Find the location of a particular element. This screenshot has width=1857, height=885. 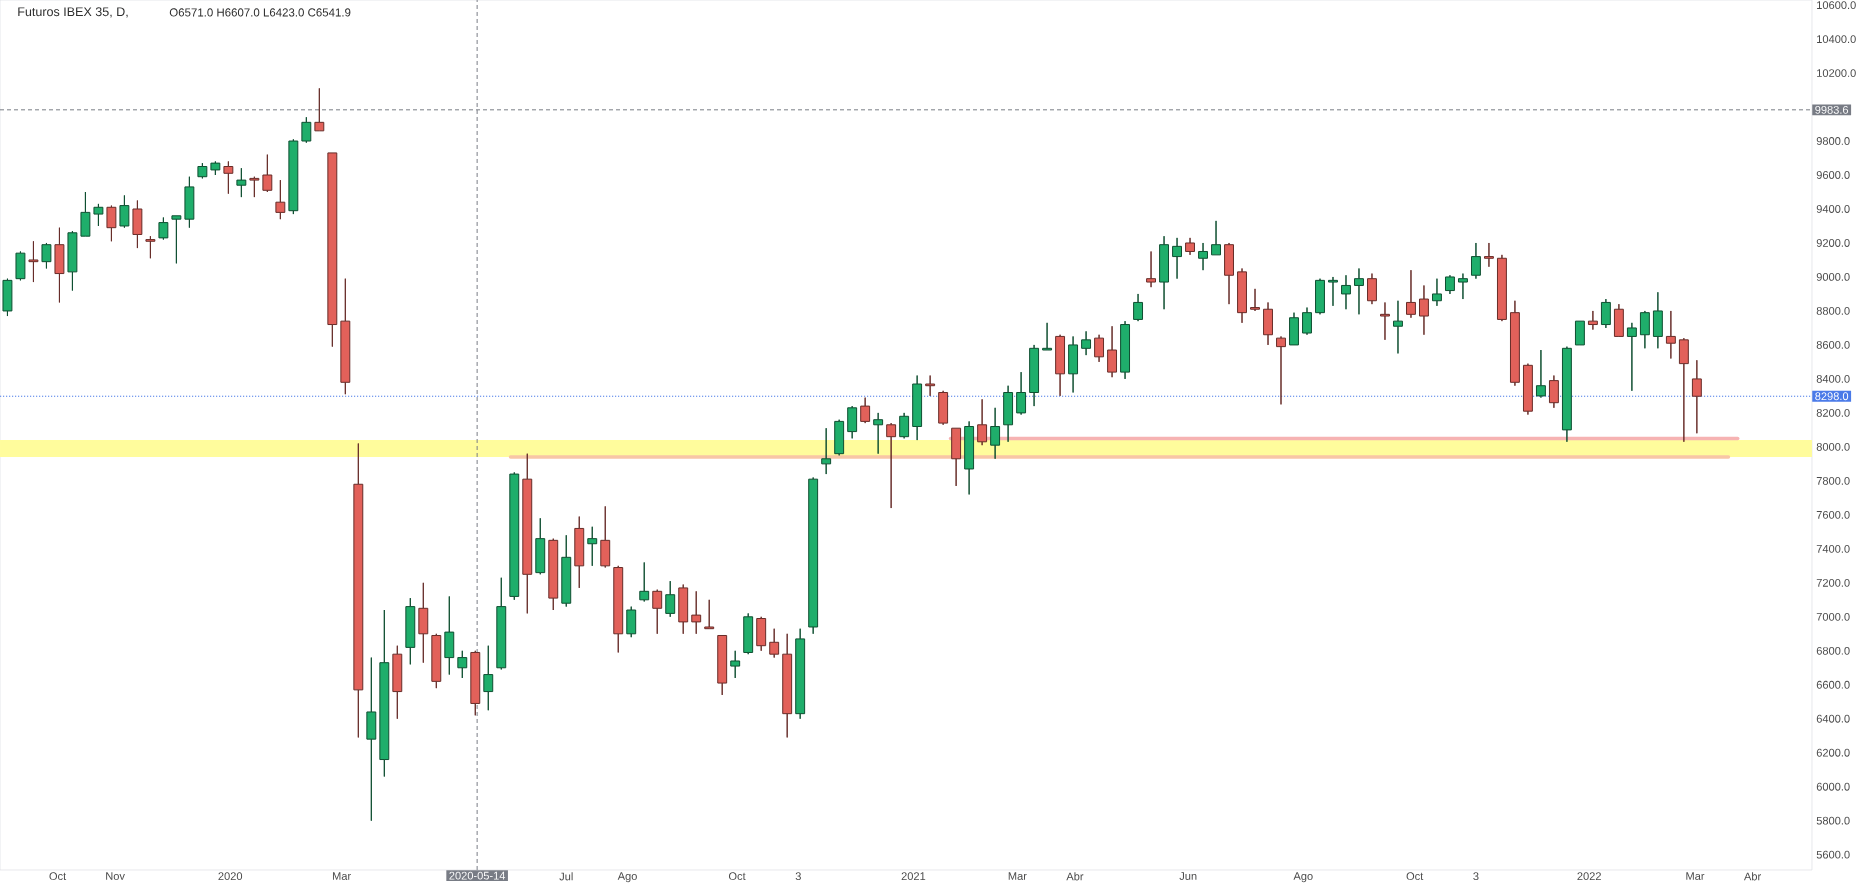

y-tick-label: 9800.0 is located at coordinates (1833, 141).